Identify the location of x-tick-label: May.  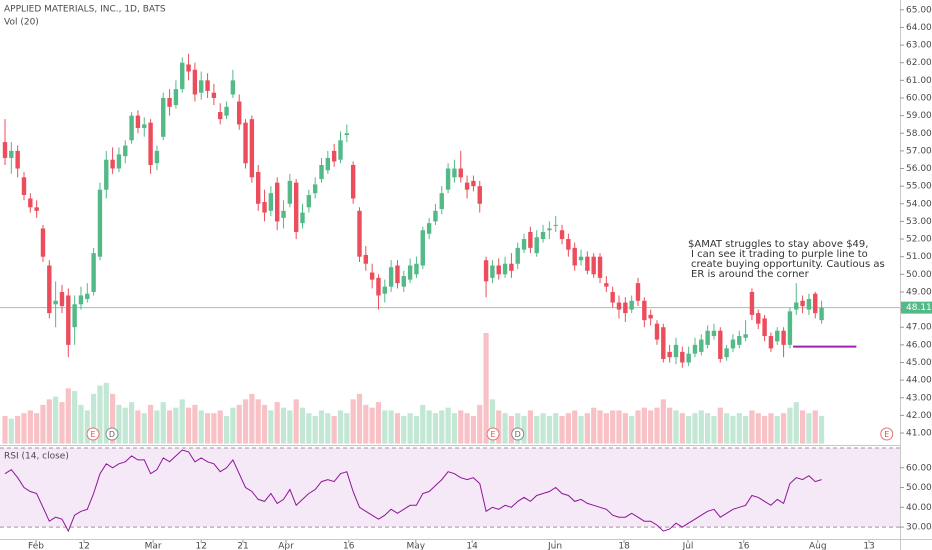
(416, 546).